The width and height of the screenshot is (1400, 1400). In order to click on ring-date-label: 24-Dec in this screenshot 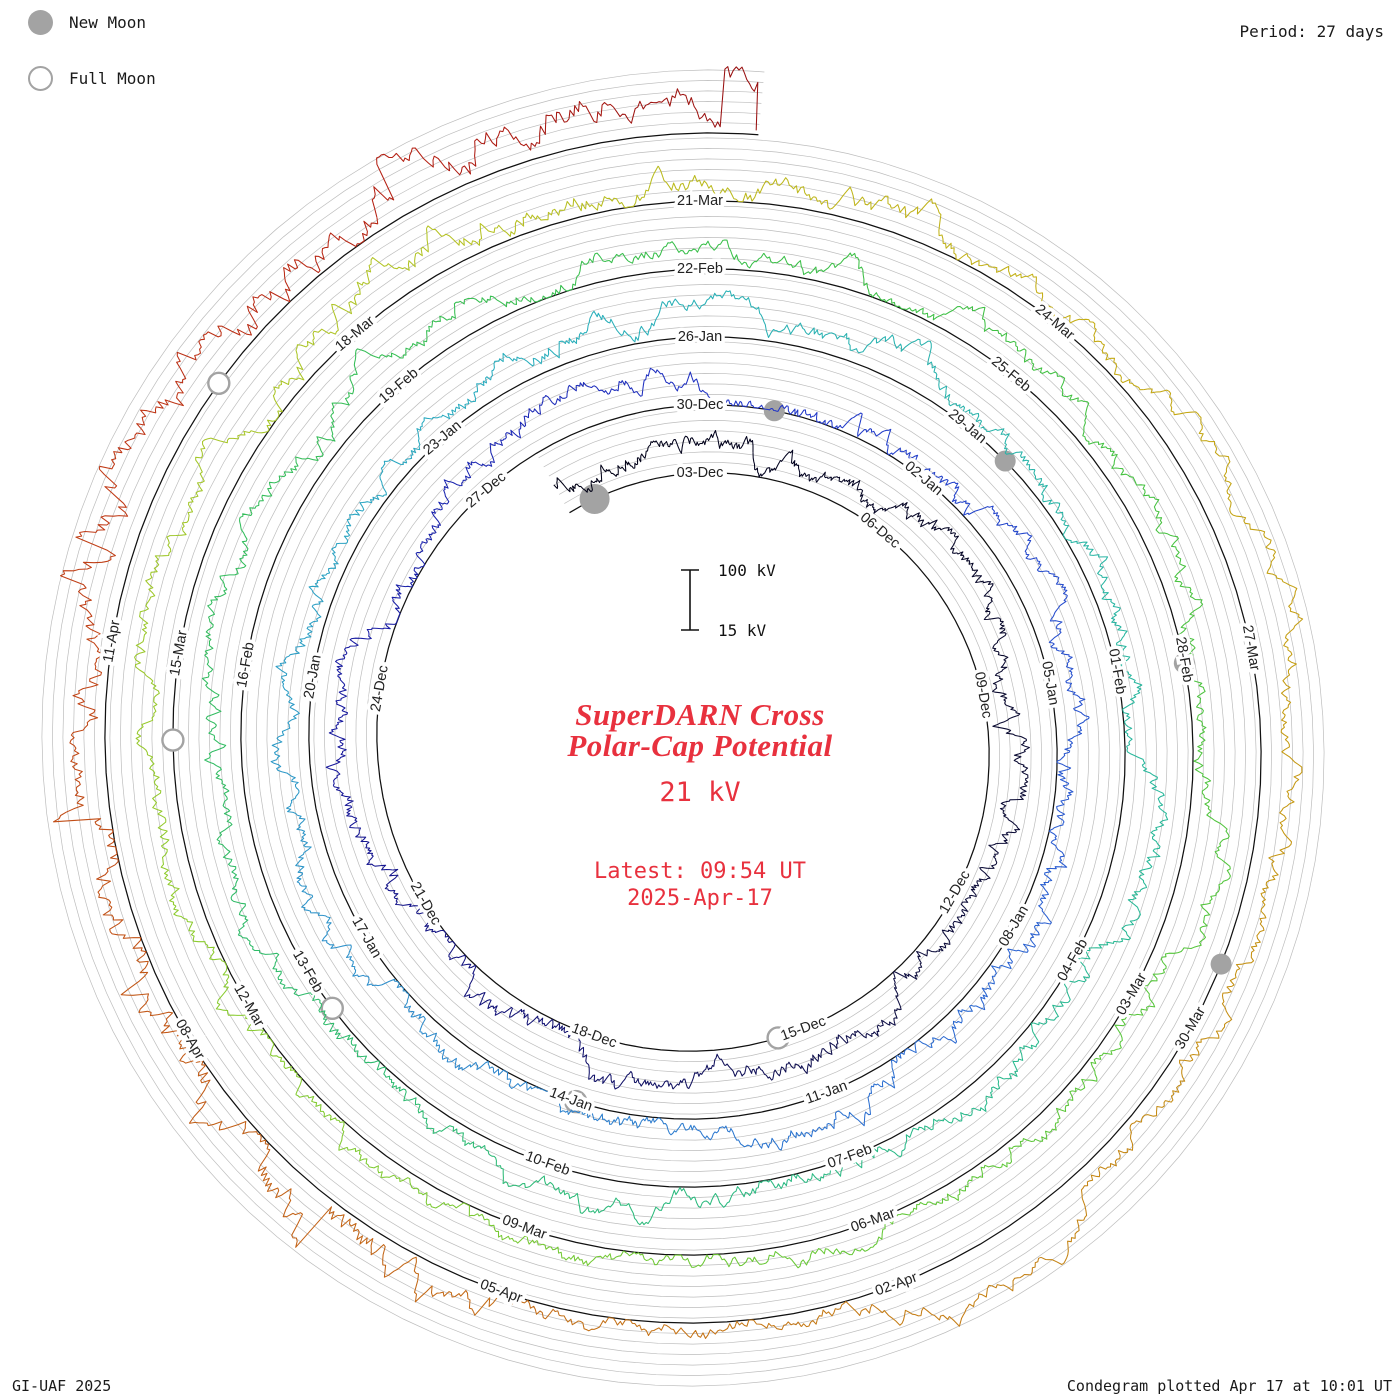, I will do `click(380, 688)`.